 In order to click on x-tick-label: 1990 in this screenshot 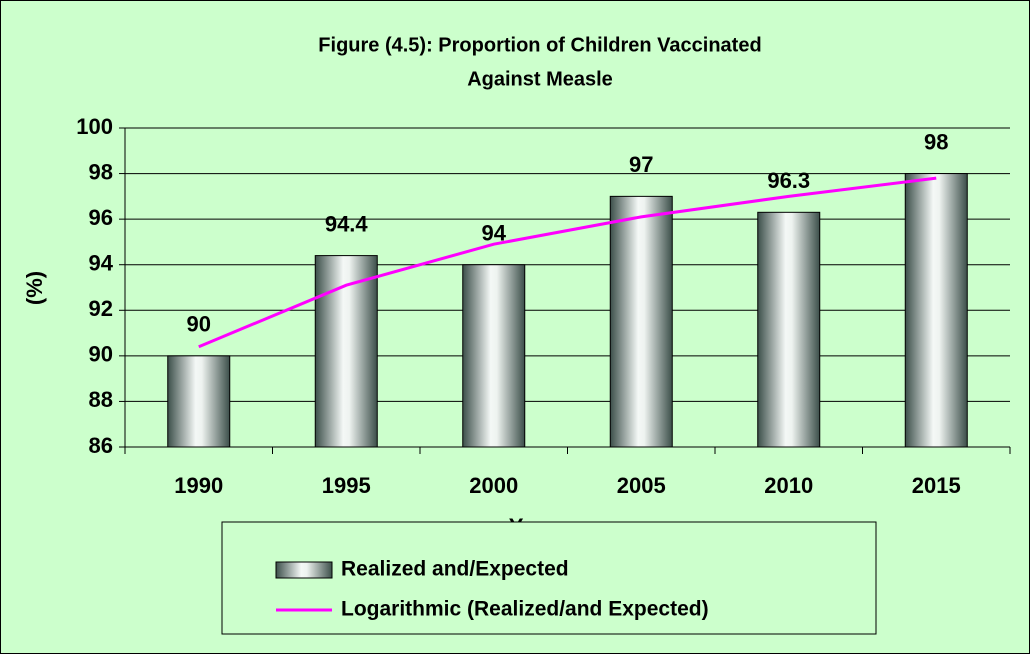, I will do `click(198, 485)`.